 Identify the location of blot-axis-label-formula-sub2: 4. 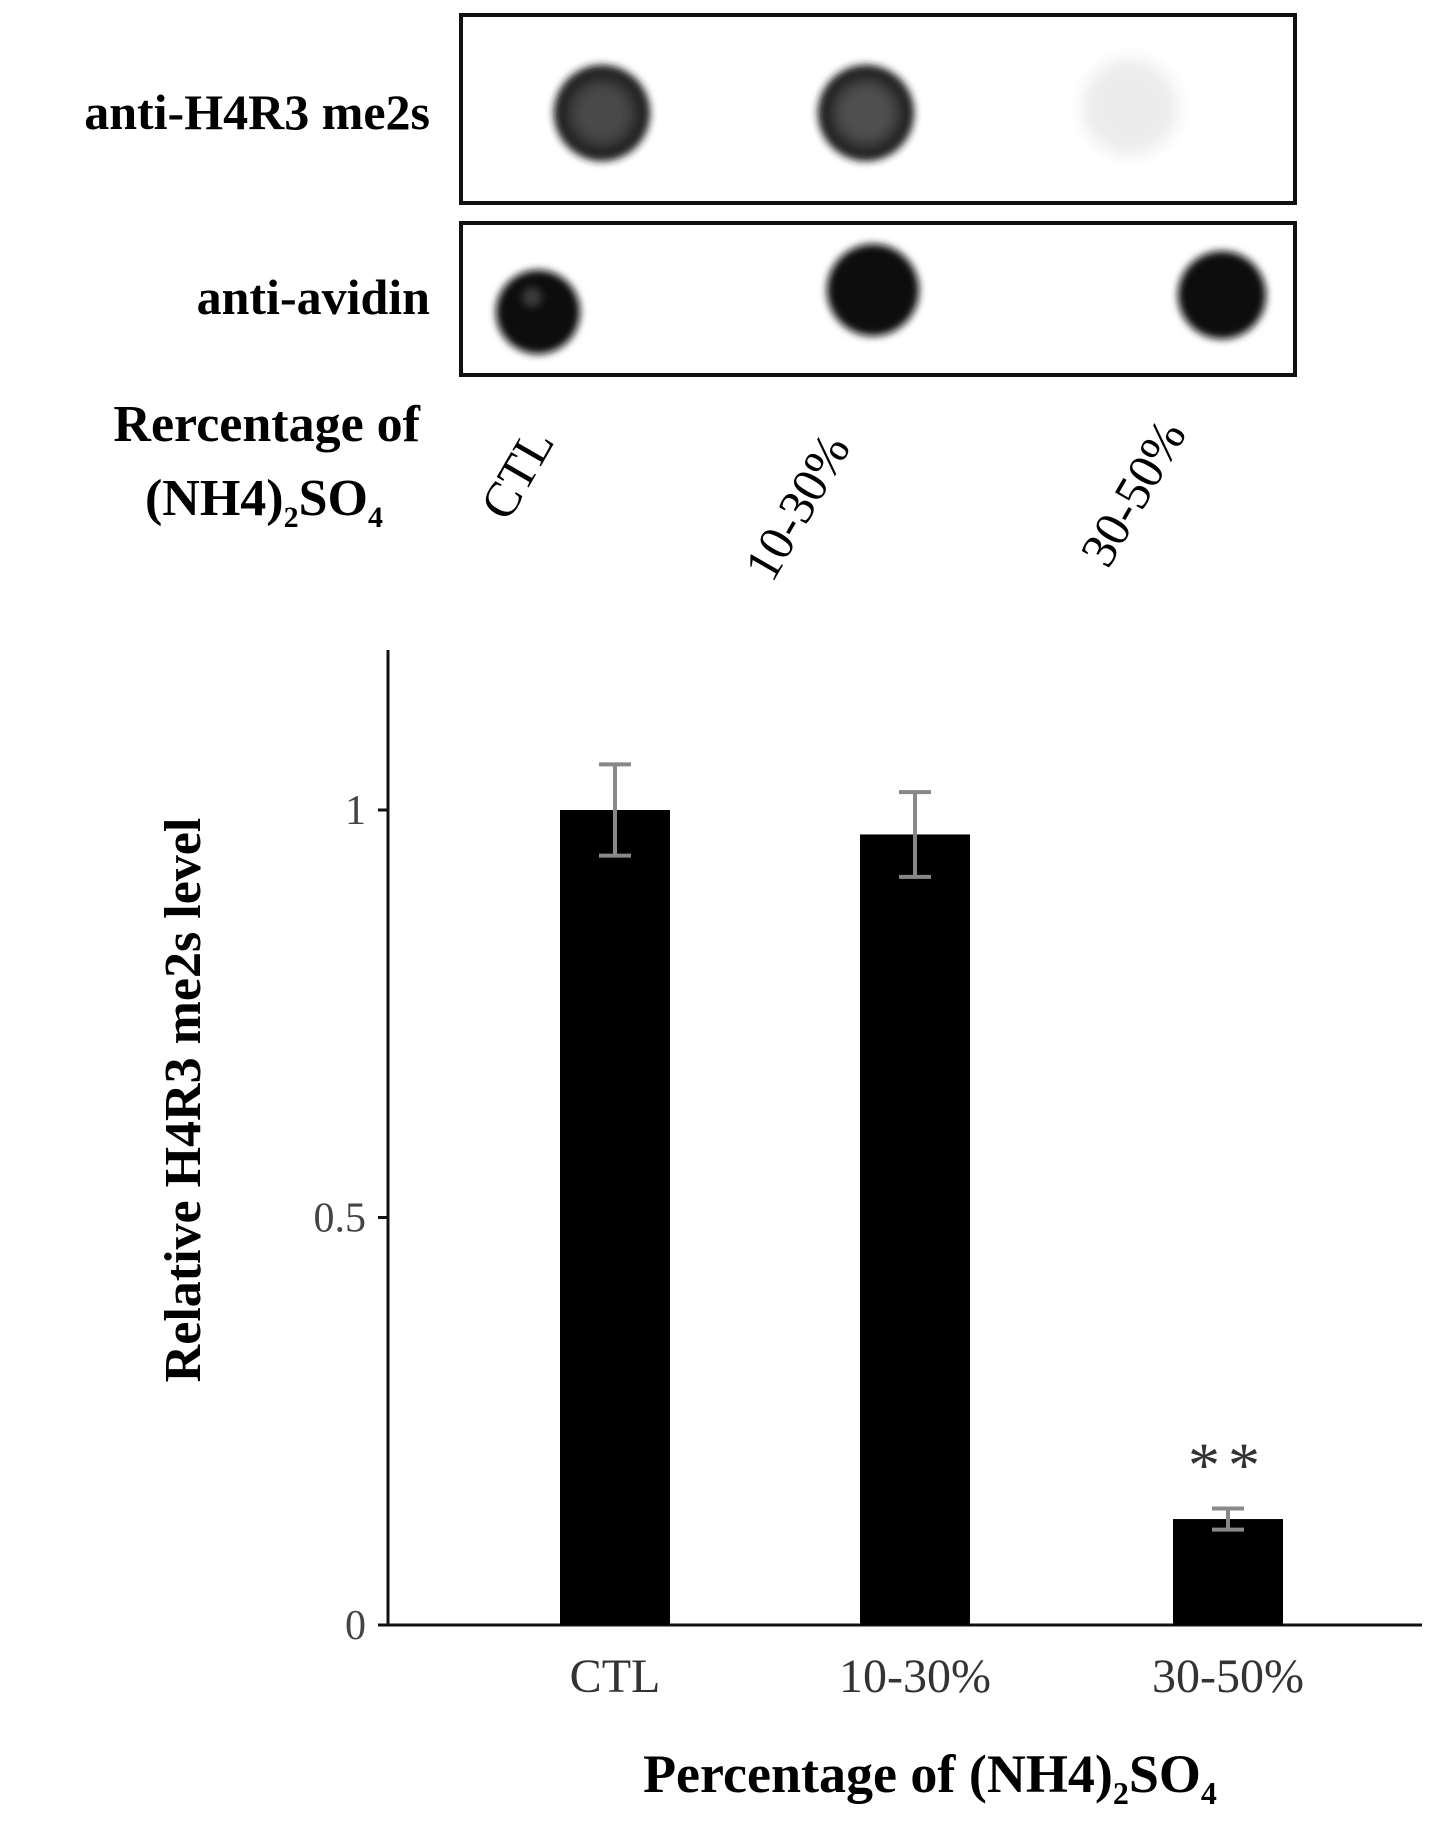
(375, 517).